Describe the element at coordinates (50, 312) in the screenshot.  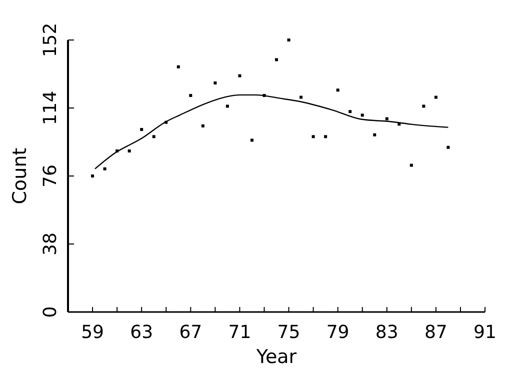
I see `y-tick-label: 0` at that location.